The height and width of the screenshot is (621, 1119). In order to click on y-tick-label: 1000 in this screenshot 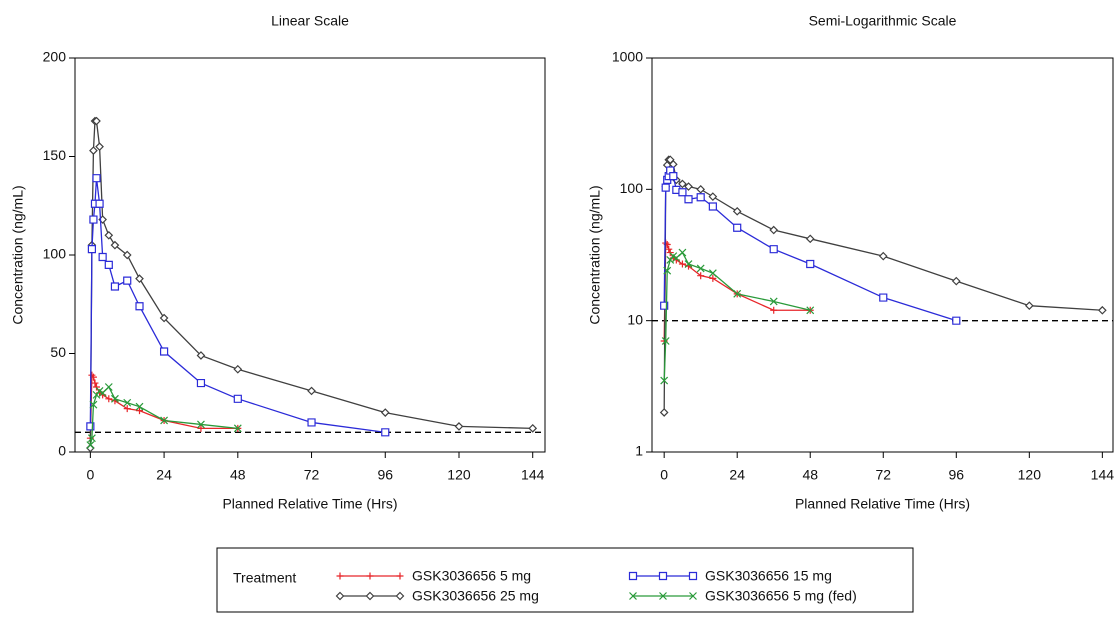, I will do `click(627, 57)`.